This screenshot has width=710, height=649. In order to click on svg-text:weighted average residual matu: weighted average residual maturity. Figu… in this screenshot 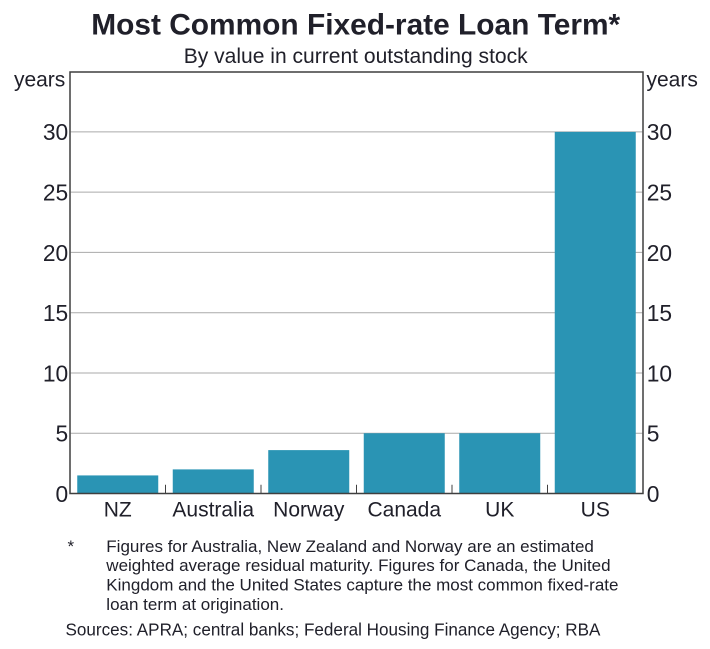, I will do `click(357, 565)`.